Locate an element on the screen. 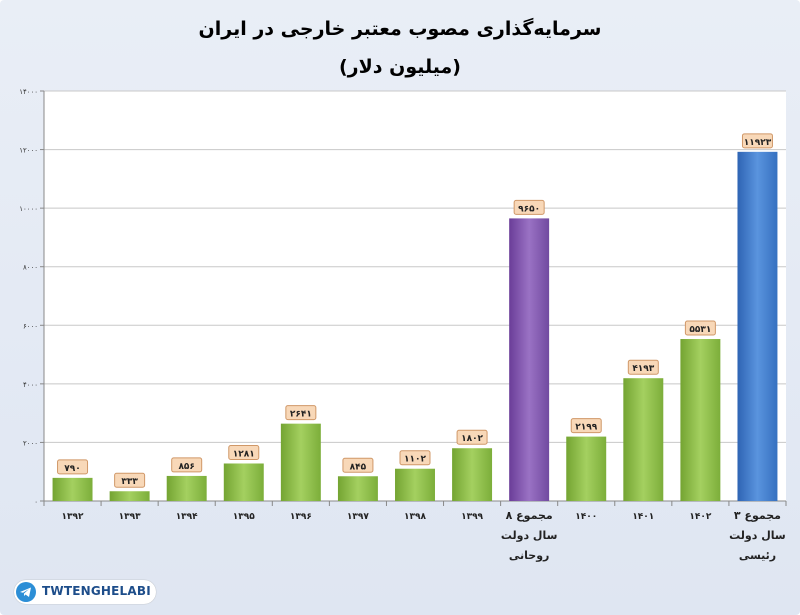 The image size is (800, 615). data-label: ۵۵۳۱ is located at coordinates (700, 330).